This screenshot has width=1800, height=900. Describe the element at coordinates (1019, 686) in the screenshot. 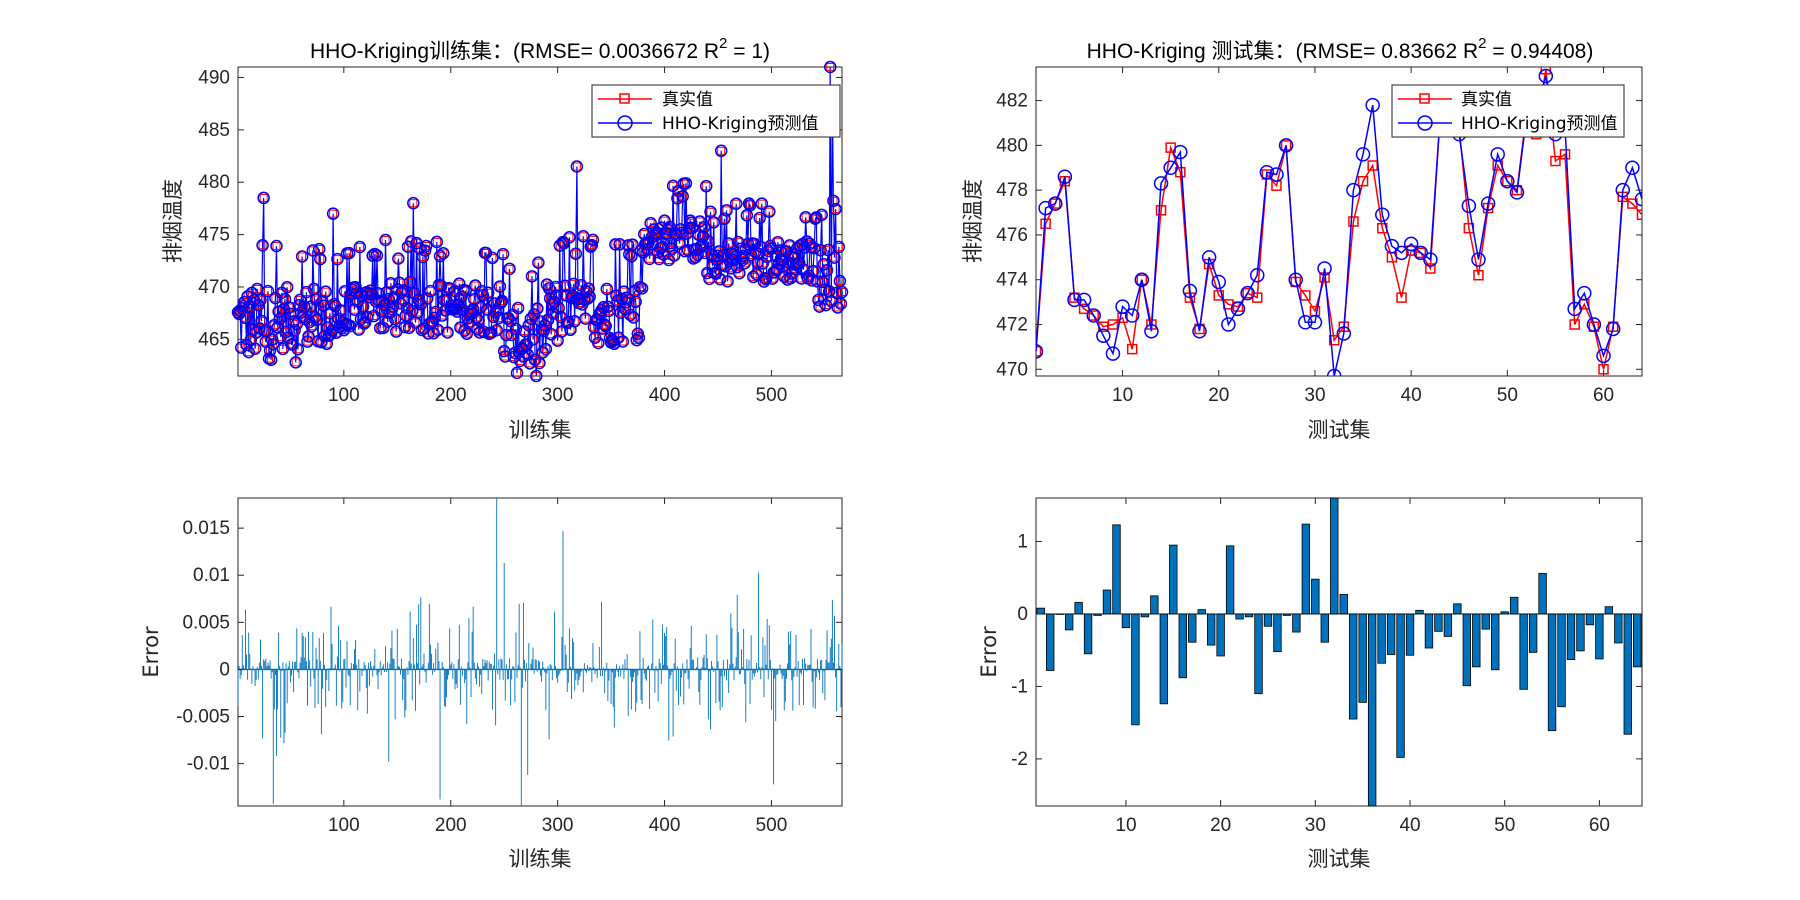

I see `ytick-label: -1` at that location.